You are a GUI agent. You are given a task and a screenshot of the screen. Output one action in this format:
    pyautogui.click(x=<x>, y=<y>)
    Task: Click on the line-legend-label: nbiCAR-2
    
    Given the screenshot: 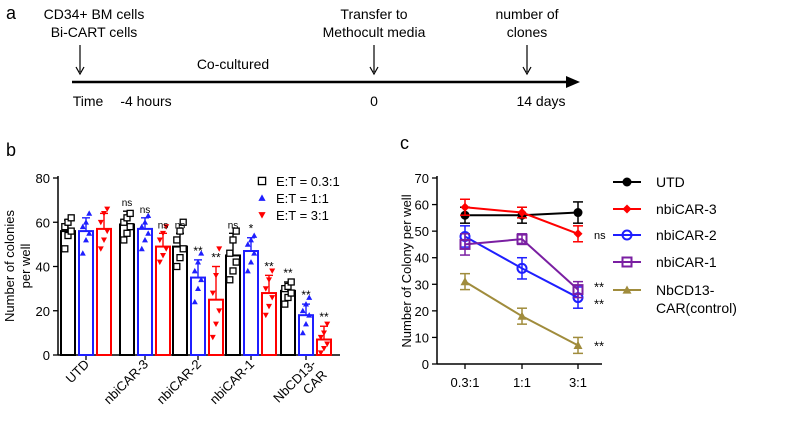 What is the action you would take?
    pyautogui.click(x=686, y=235)
    